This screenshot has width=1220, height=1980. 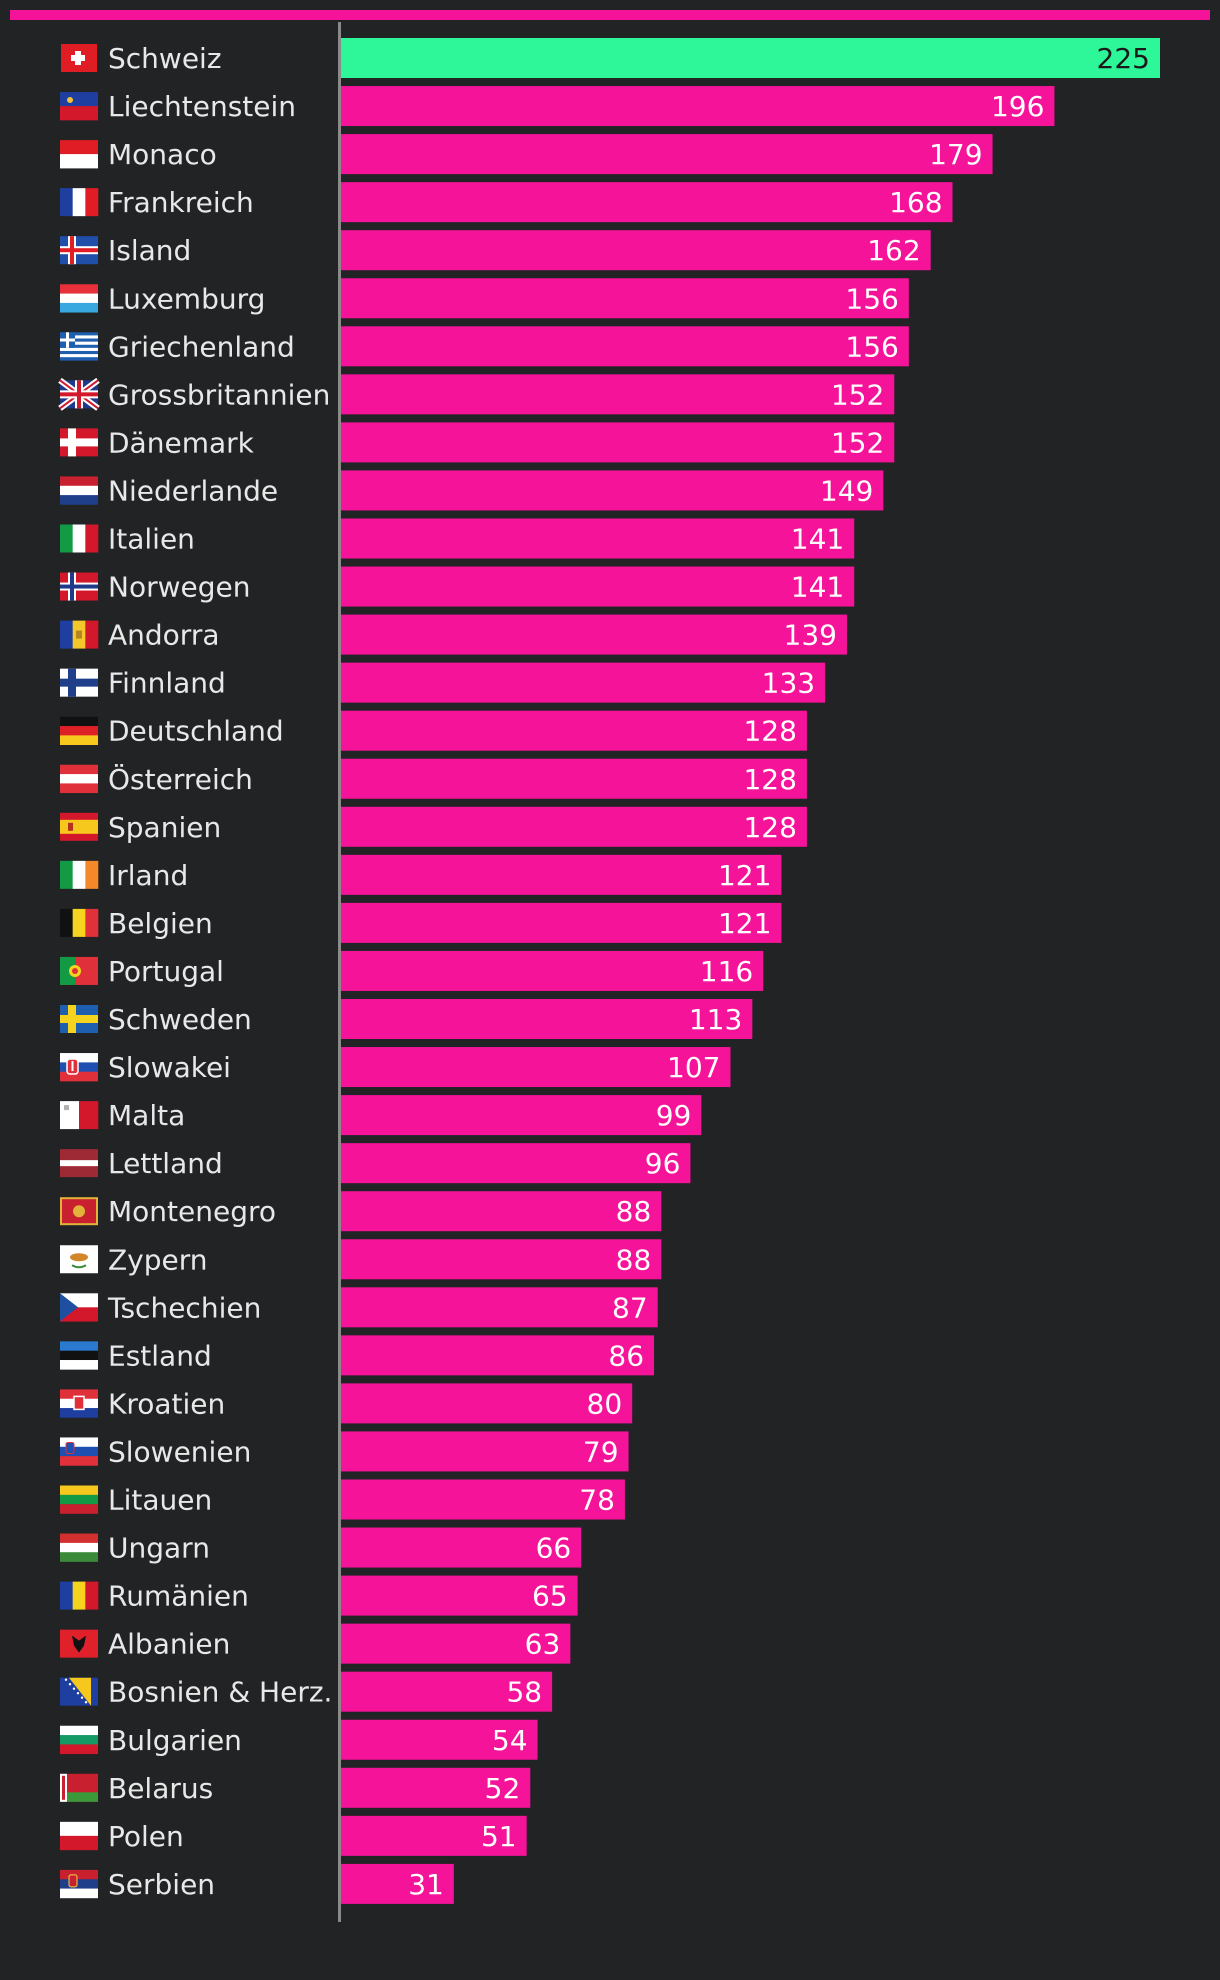 I want to click on flag-al-icon, so click(x=79, y=1643).